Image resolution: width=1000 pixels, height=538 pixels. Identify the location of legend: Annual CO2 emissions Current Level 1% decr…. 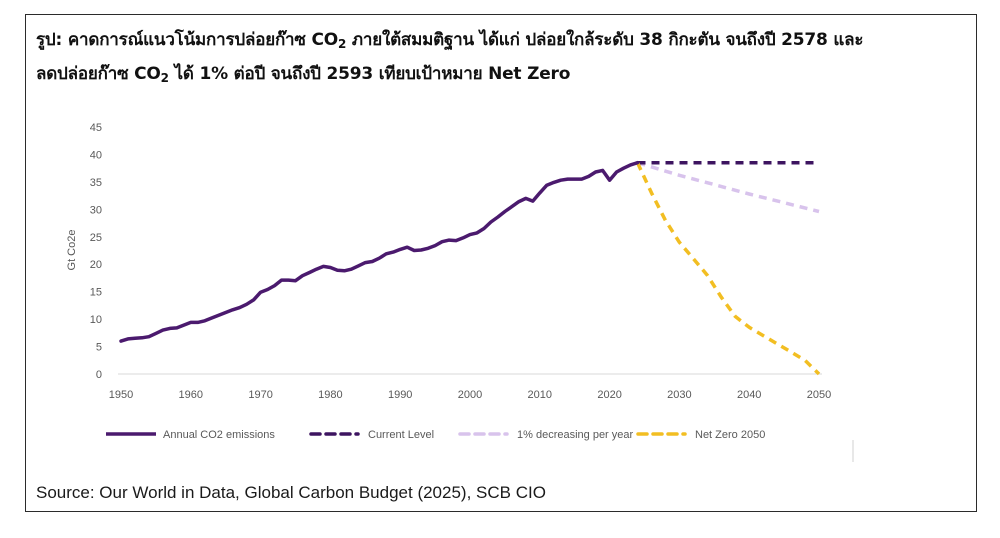
(435, 435).